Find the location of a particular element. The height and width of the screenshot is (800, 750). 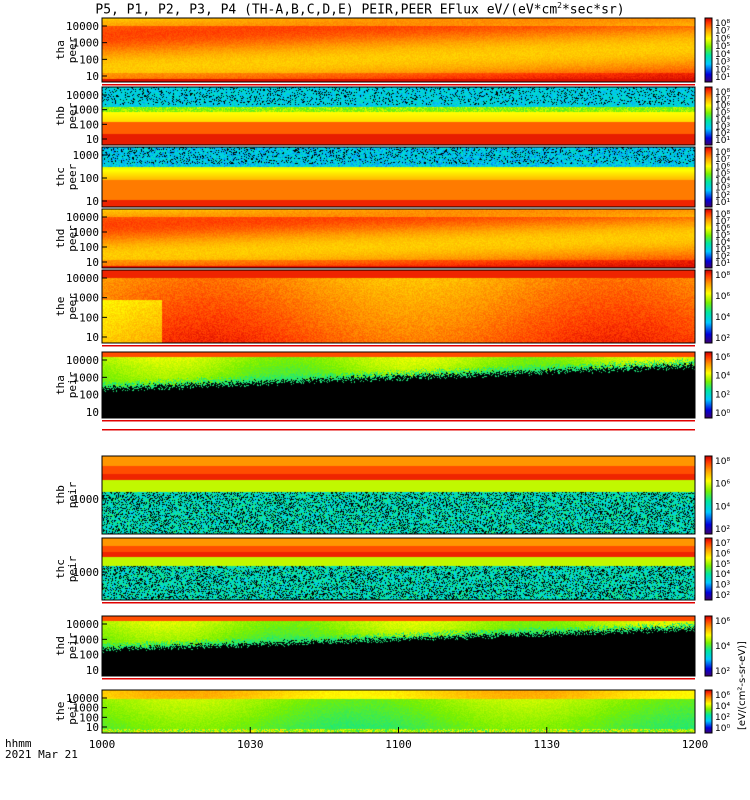

panel-tha-peir: 10000 1000 100 10 tha peir 10⁶ 10⁴ 10² 10⁰ is located at coordinates (392, 385).